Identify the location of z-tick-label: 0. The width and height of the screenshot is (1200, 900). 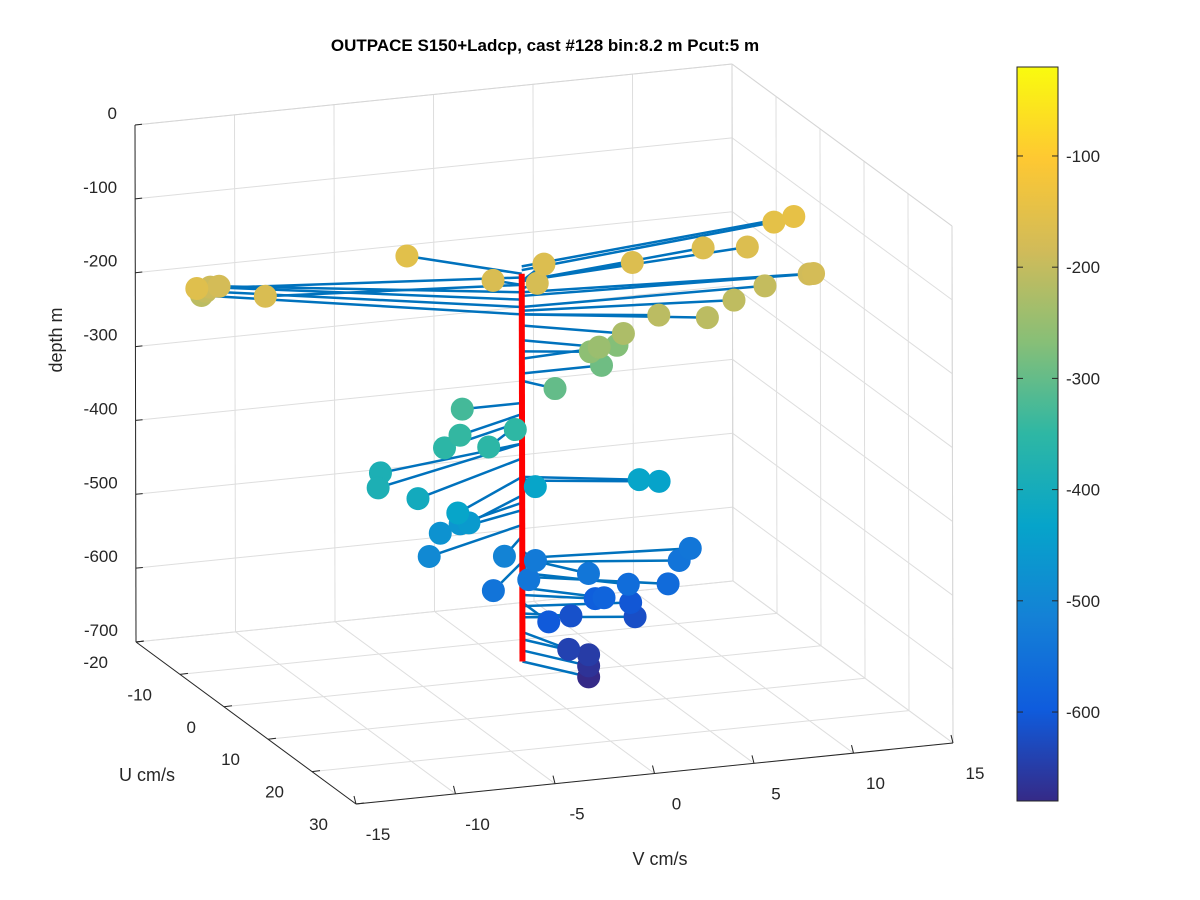
(112, 113).